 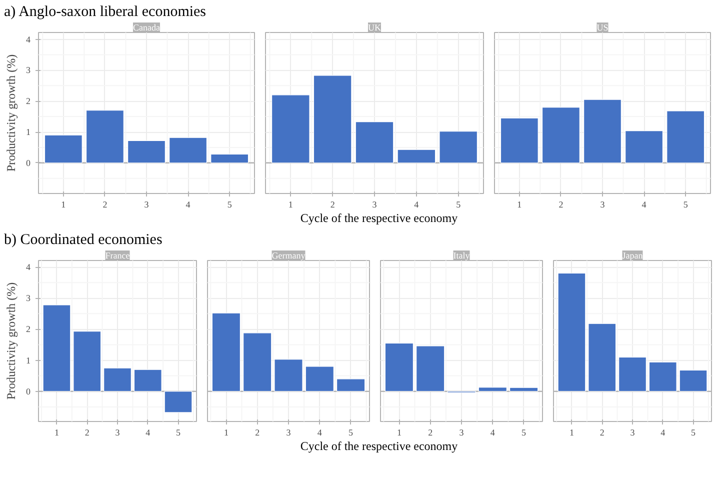 What do you see at coordinates (117, 255) in the screenshot?
I see `chart-title: France` at bounding box center [117, 255].